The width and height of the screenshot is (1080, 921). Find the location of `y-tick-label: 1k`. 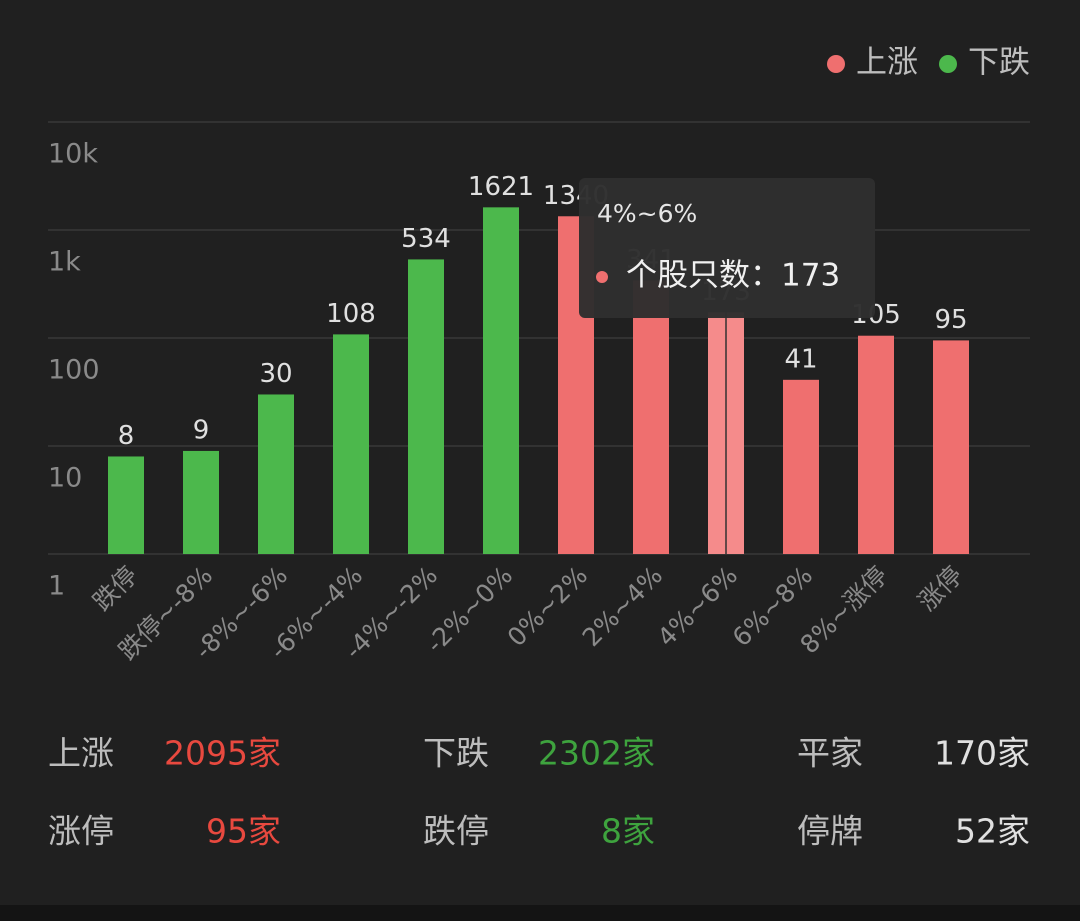

y-tick-label: 1k is located at coordinates (64, 262).